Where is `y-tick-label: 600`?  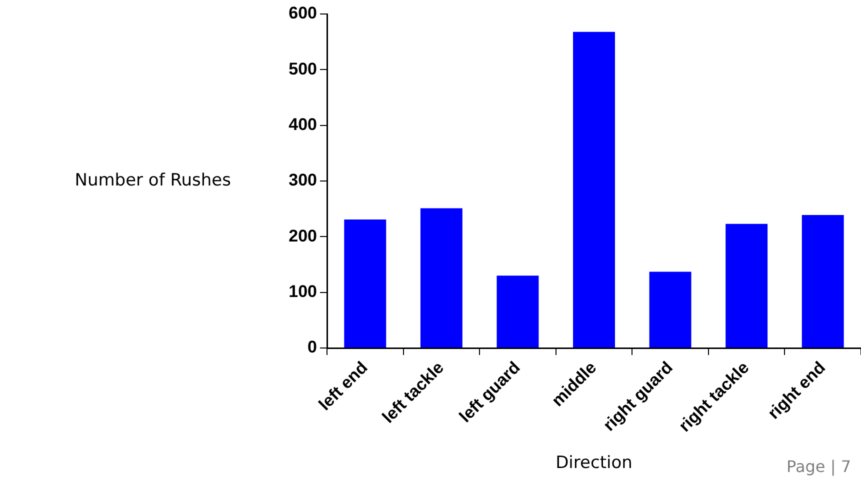 y-tick-label: 600 is located at coordinates (302, 13).